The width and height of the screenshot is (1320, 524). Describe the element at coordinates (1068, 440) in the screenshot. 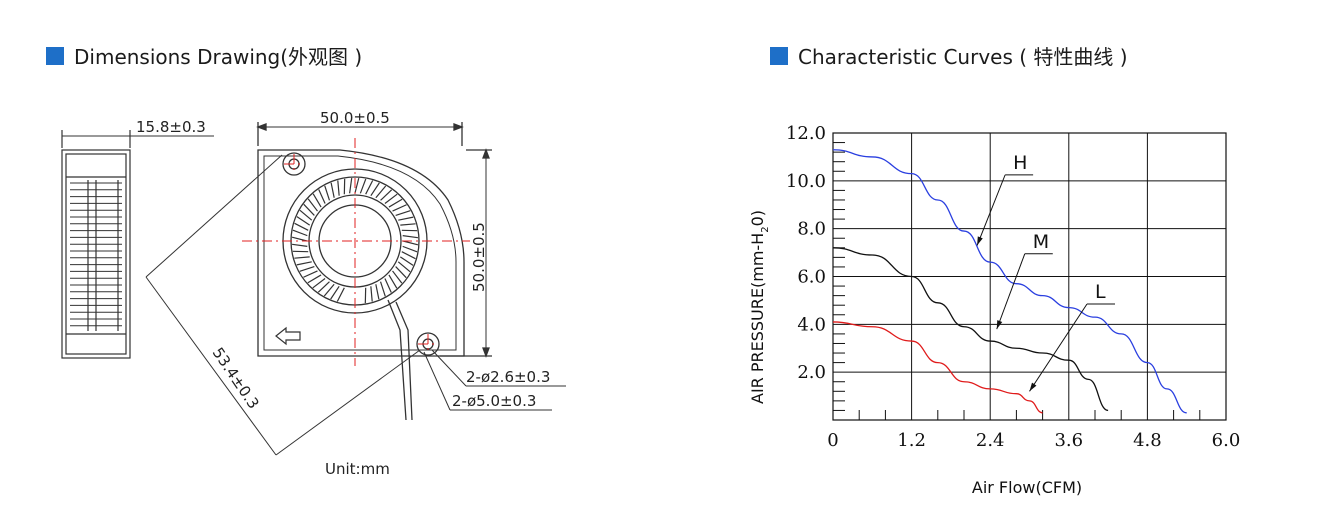

I see `x-tick-label: 3.6` at that location.